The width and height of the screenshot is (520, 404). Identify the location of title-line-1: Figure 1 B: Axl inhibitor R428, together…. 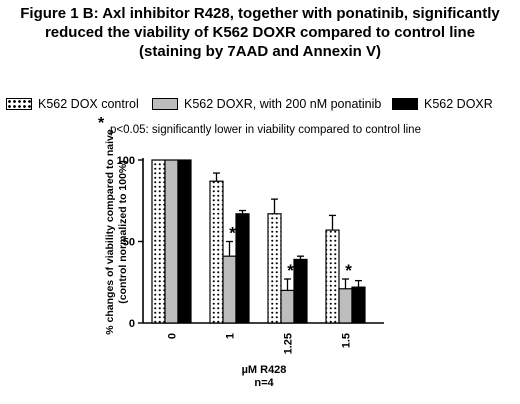
(260, 13).